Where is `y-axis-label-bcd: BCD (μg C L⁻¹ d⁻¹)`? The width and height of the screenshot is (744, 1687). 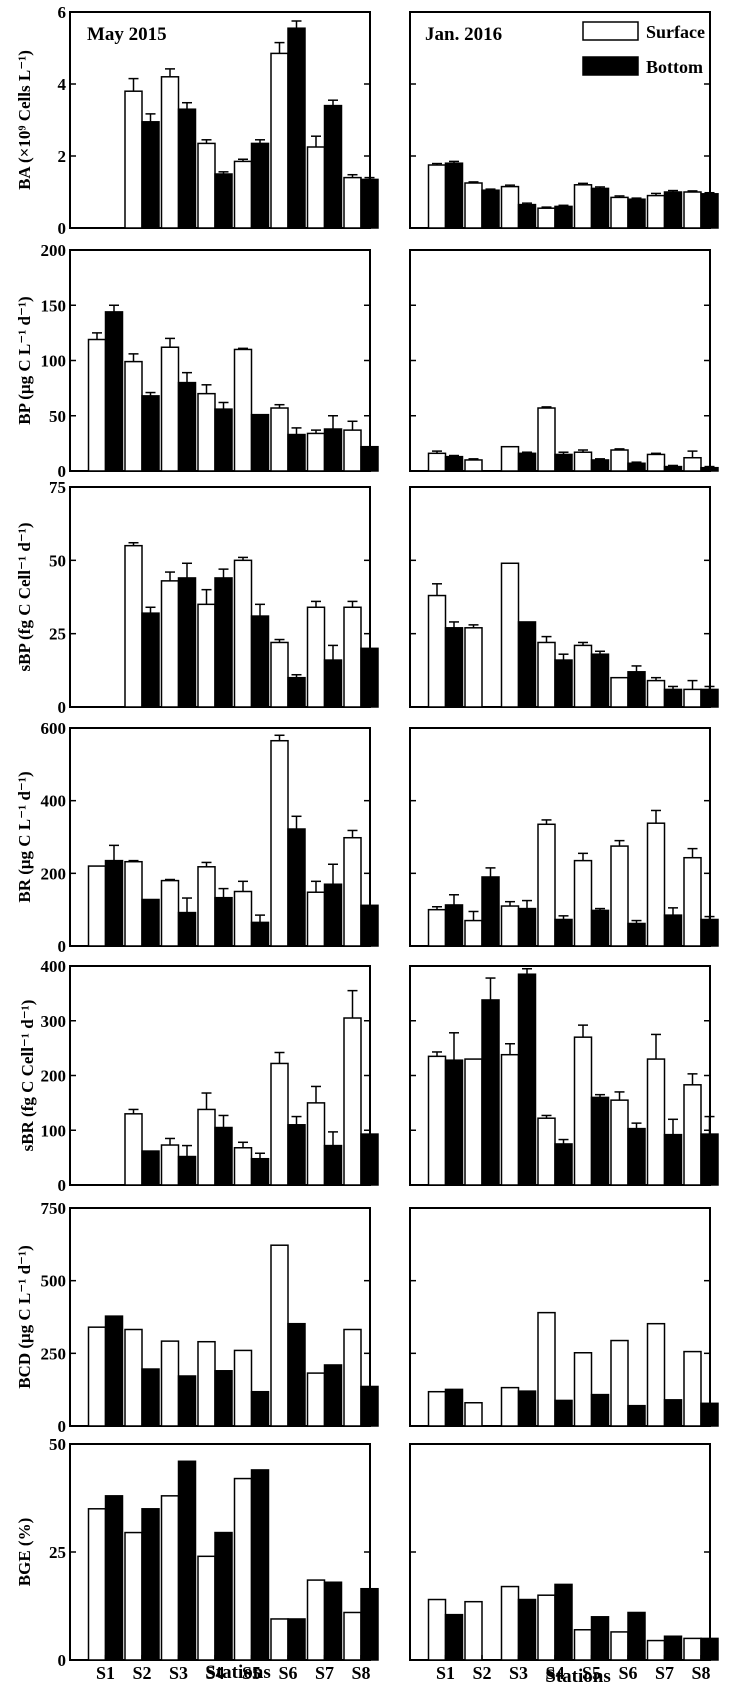
y-axis-label-bcd: BCD (μg C L⁻¹ d⁻¹) is located at coordinates (24, 1317).